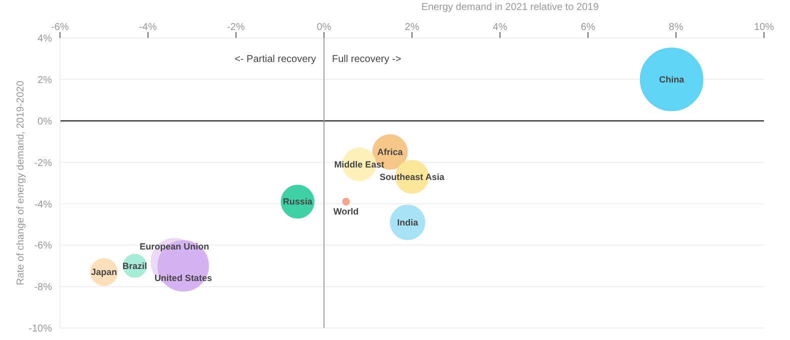 The image size is (790, 340). What do you see at coordinates (175, 247) in the screenshot?
I see `series-label: European Union` at bounding box center [175, 247].